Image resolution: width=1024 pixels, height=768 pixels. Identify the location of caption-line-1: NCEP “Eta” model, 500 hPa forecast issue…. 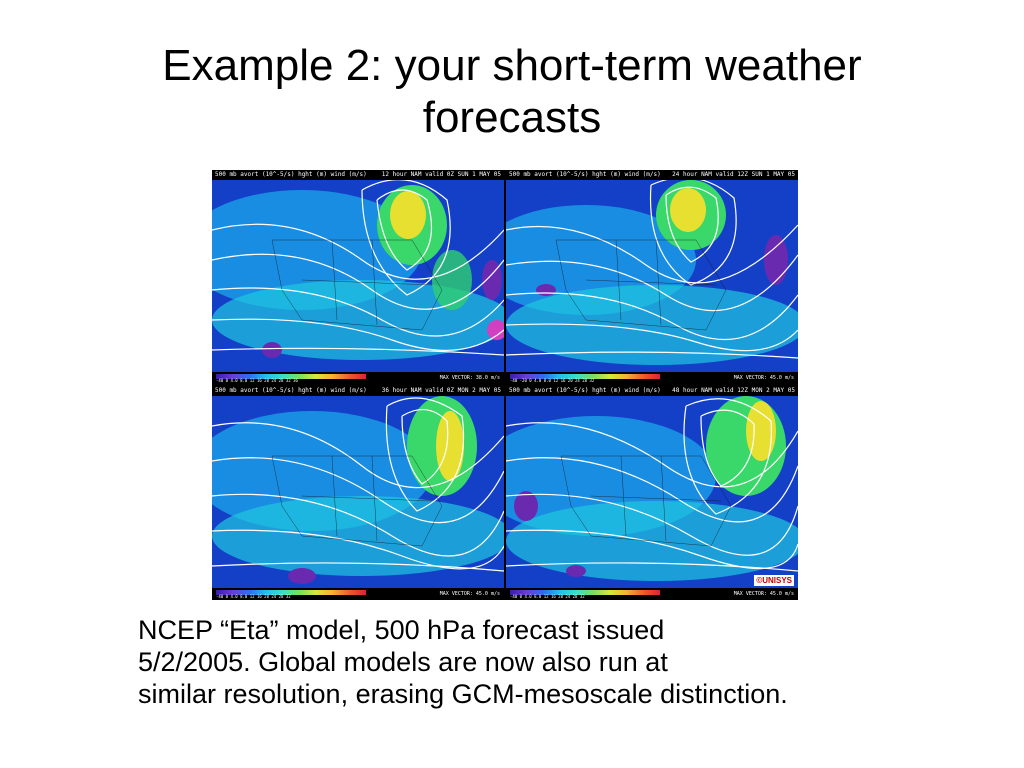
(401, 630).